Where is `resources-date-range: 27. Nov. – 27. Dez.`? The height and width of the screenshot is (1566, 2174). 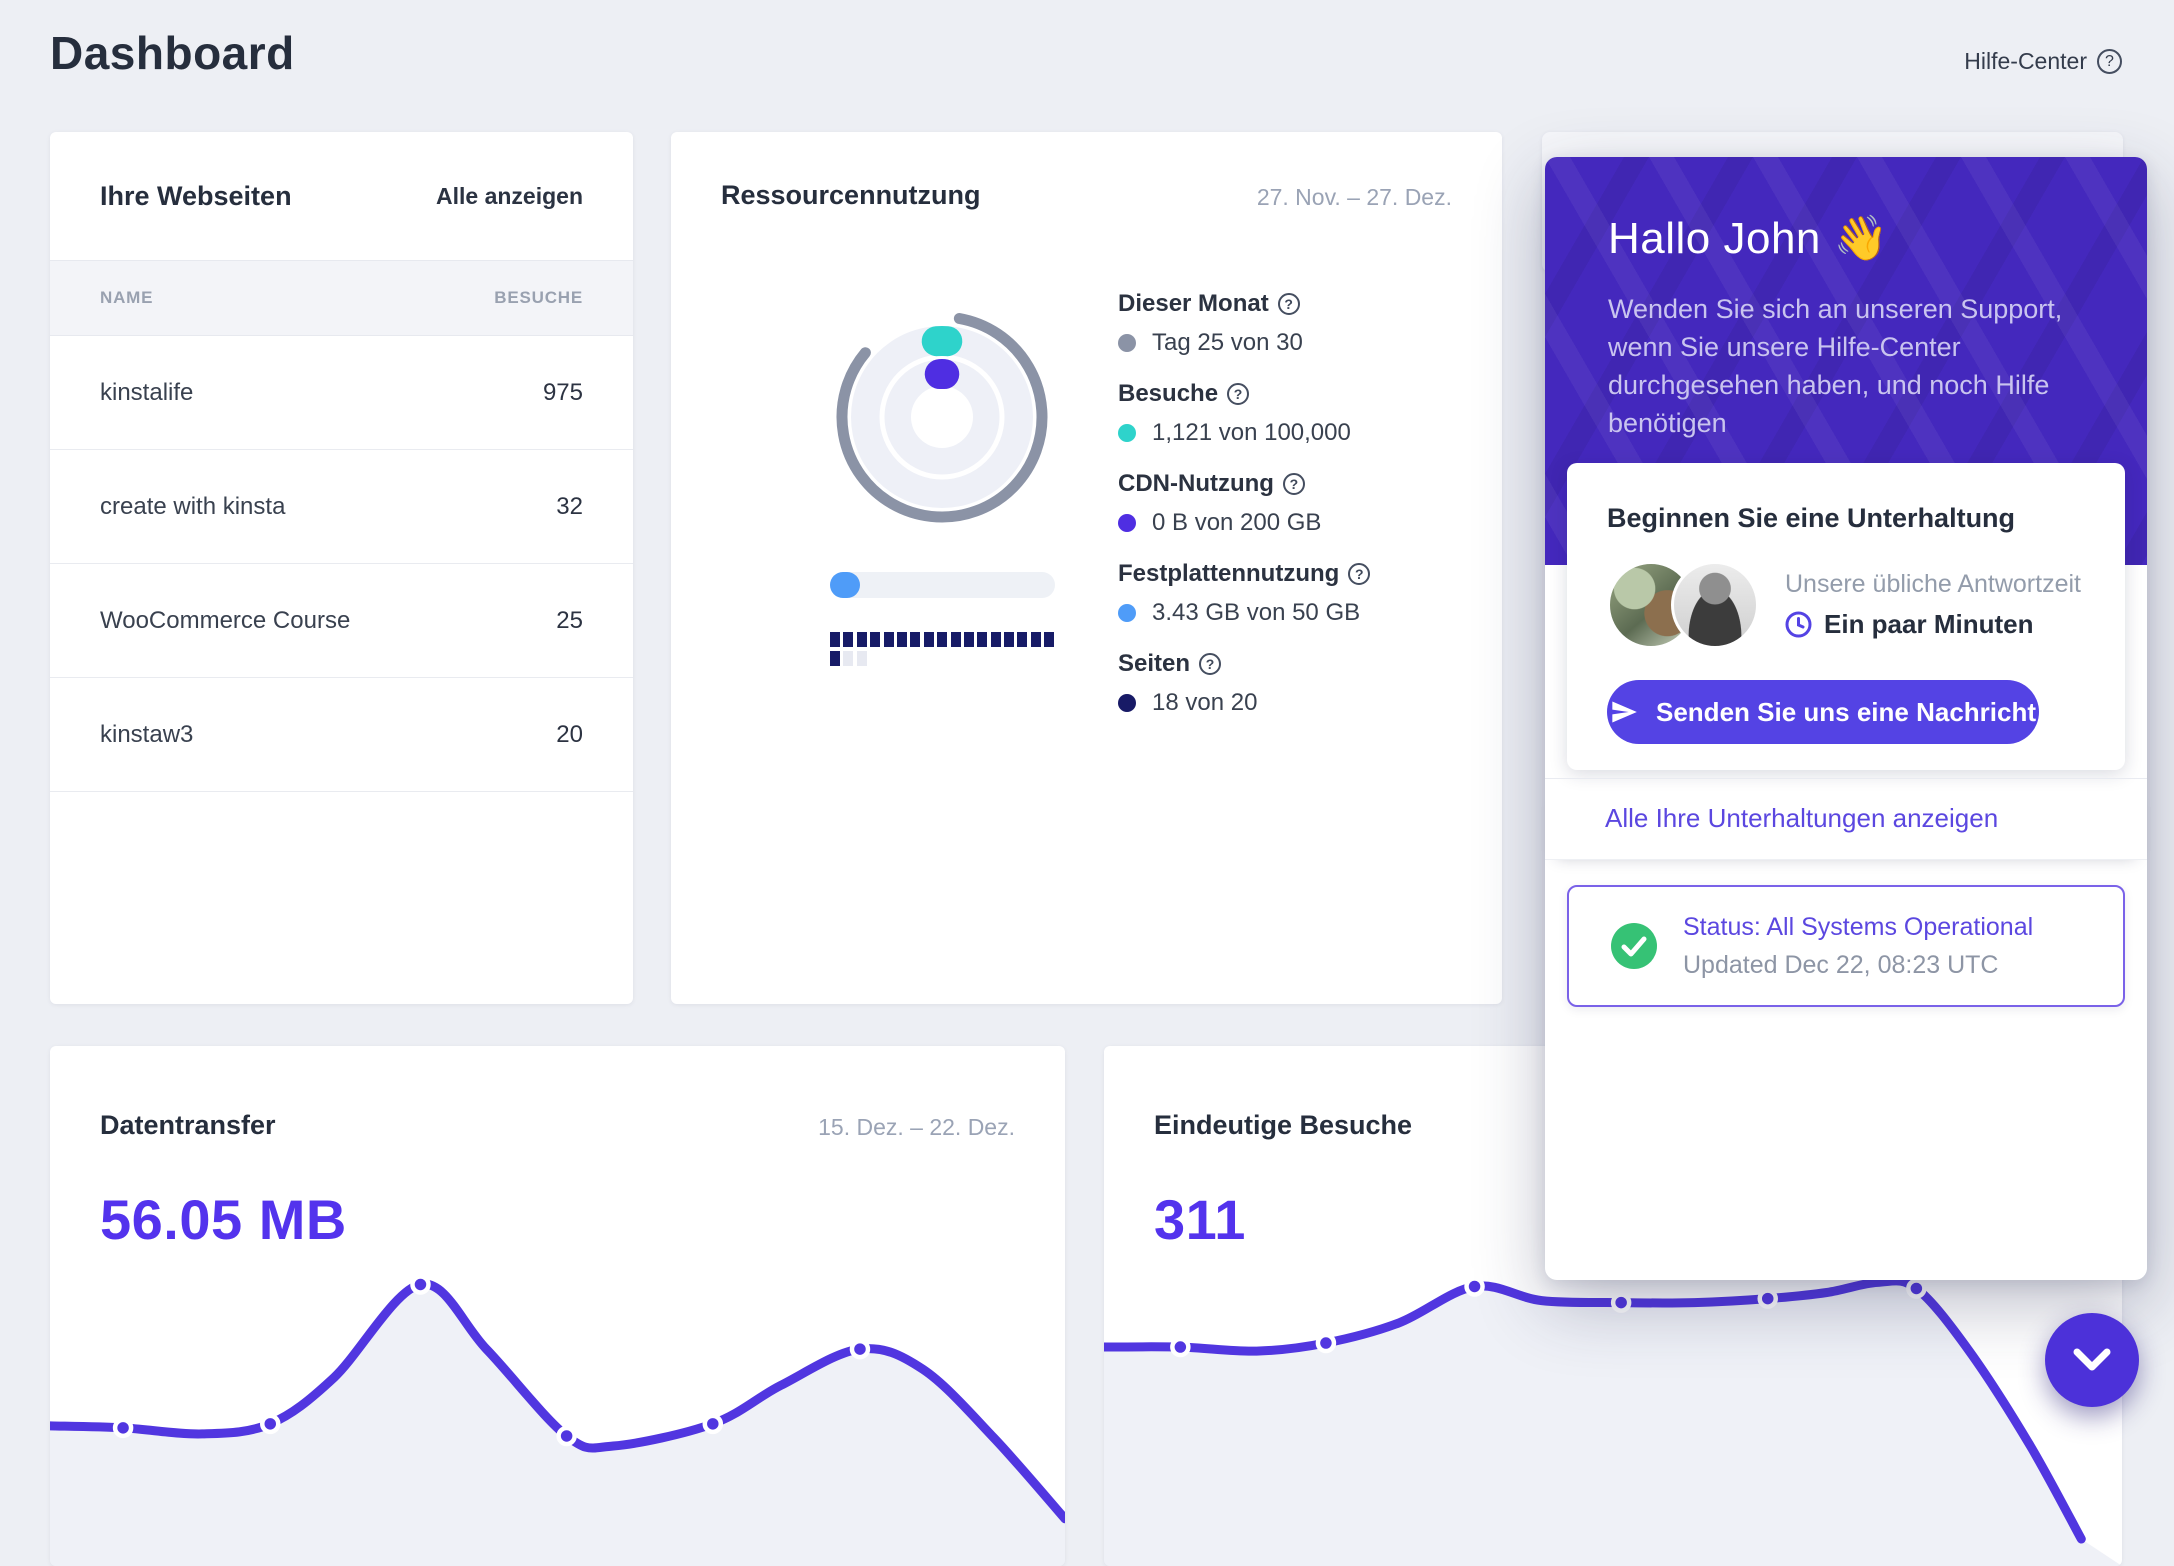
resources-date-range: 27. Nov. – 27. Dez. is located at coordinates (1354, 195).